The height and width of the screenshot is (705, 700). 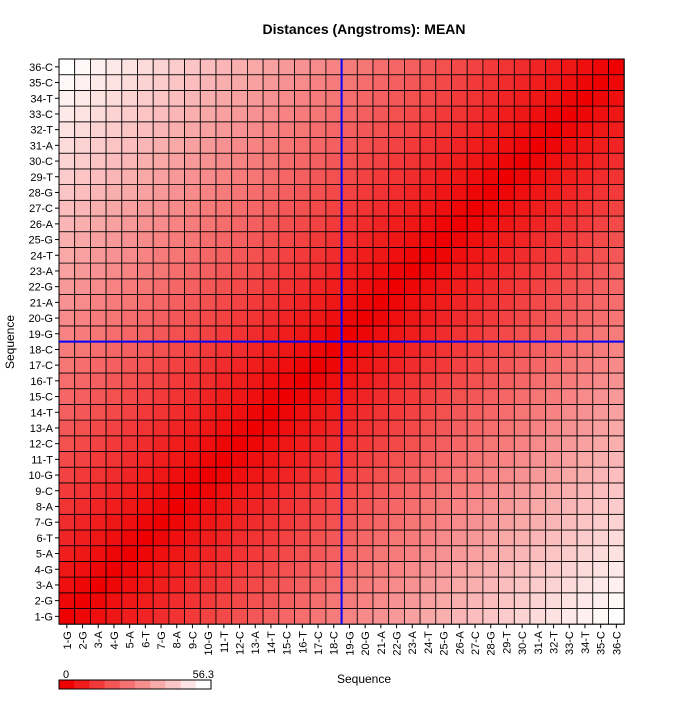 I want to click on colorbar-swatch, so click(x=97, y=684).